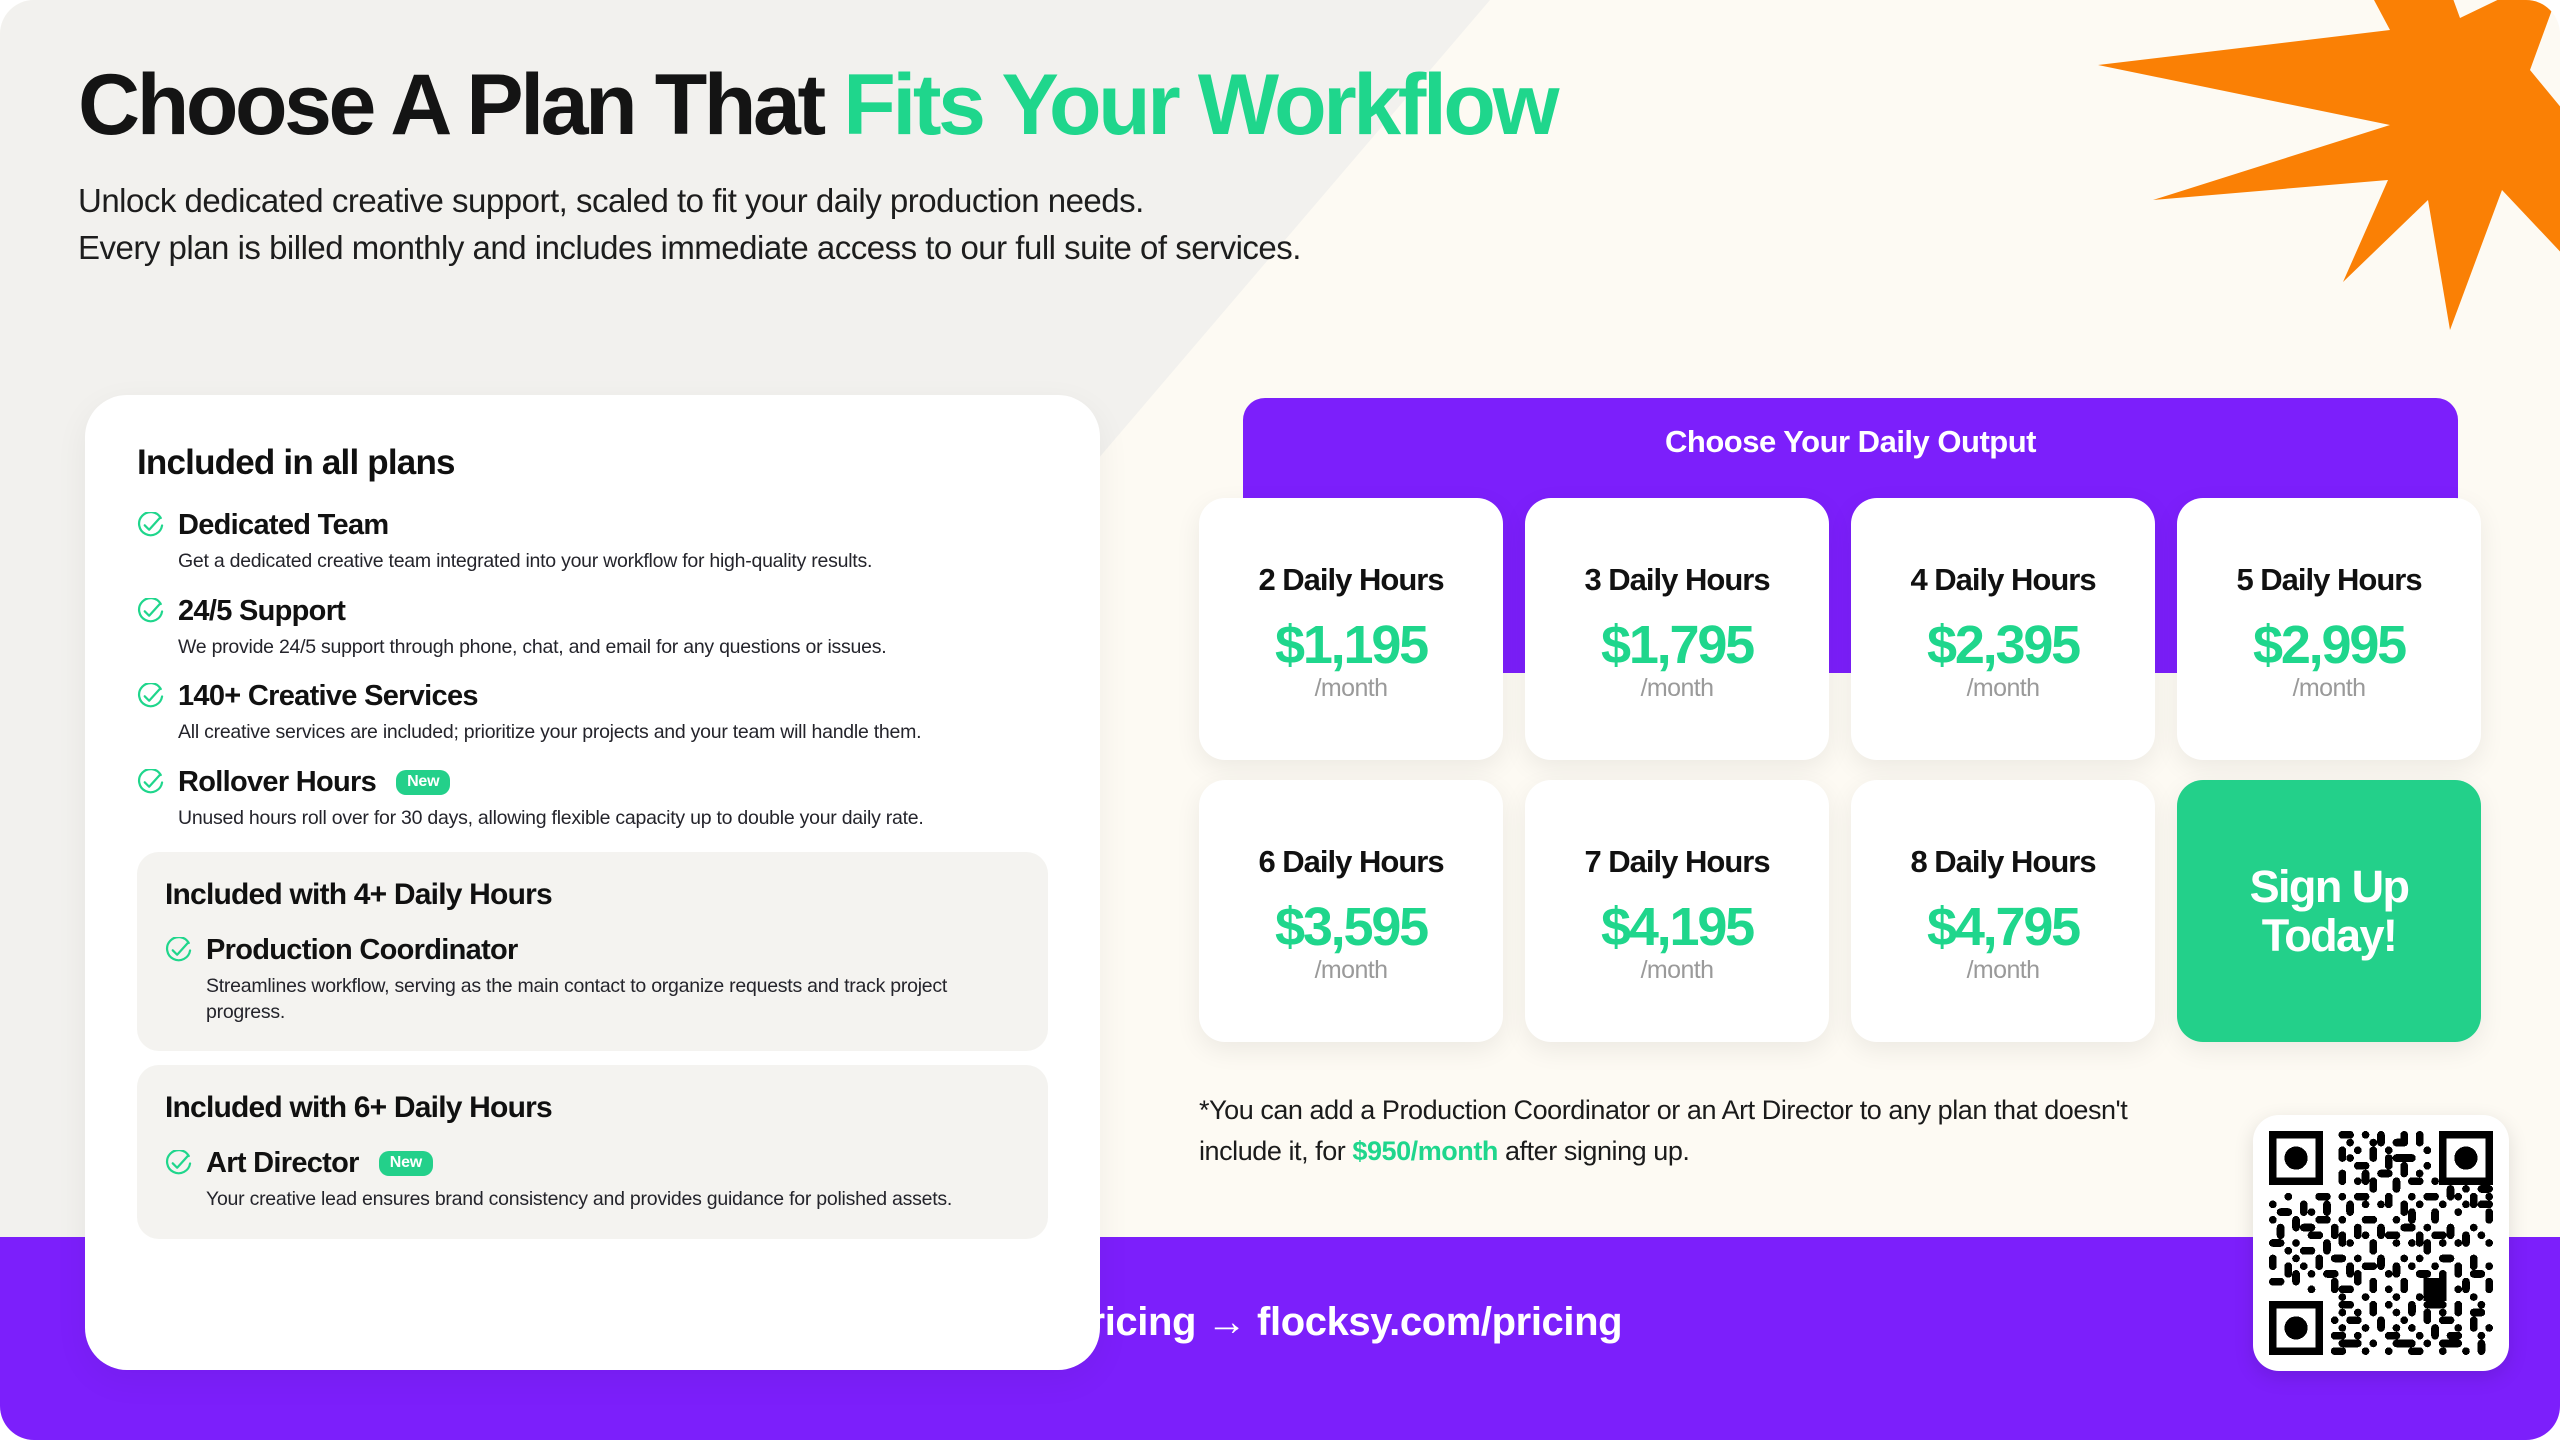  I want to click on plan-hours: 5 Daily Hours, so click(2329, 579).